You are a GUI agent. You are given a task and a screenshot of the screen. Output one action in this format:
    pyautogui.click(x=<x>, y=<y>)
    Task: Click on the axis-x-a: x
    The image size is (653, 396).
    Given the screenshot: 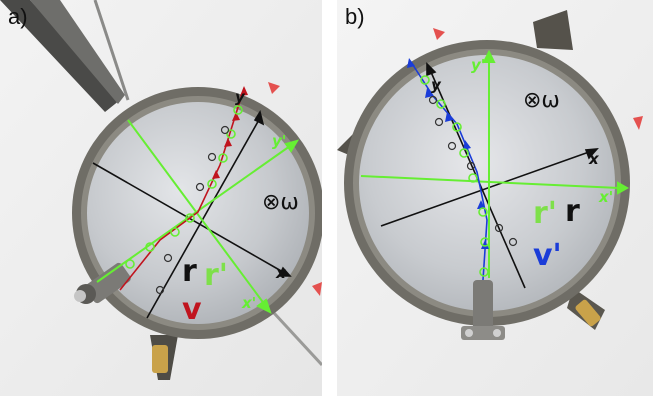 What is the action you would take?
    pyautogui.click(x=281, y=273)
    